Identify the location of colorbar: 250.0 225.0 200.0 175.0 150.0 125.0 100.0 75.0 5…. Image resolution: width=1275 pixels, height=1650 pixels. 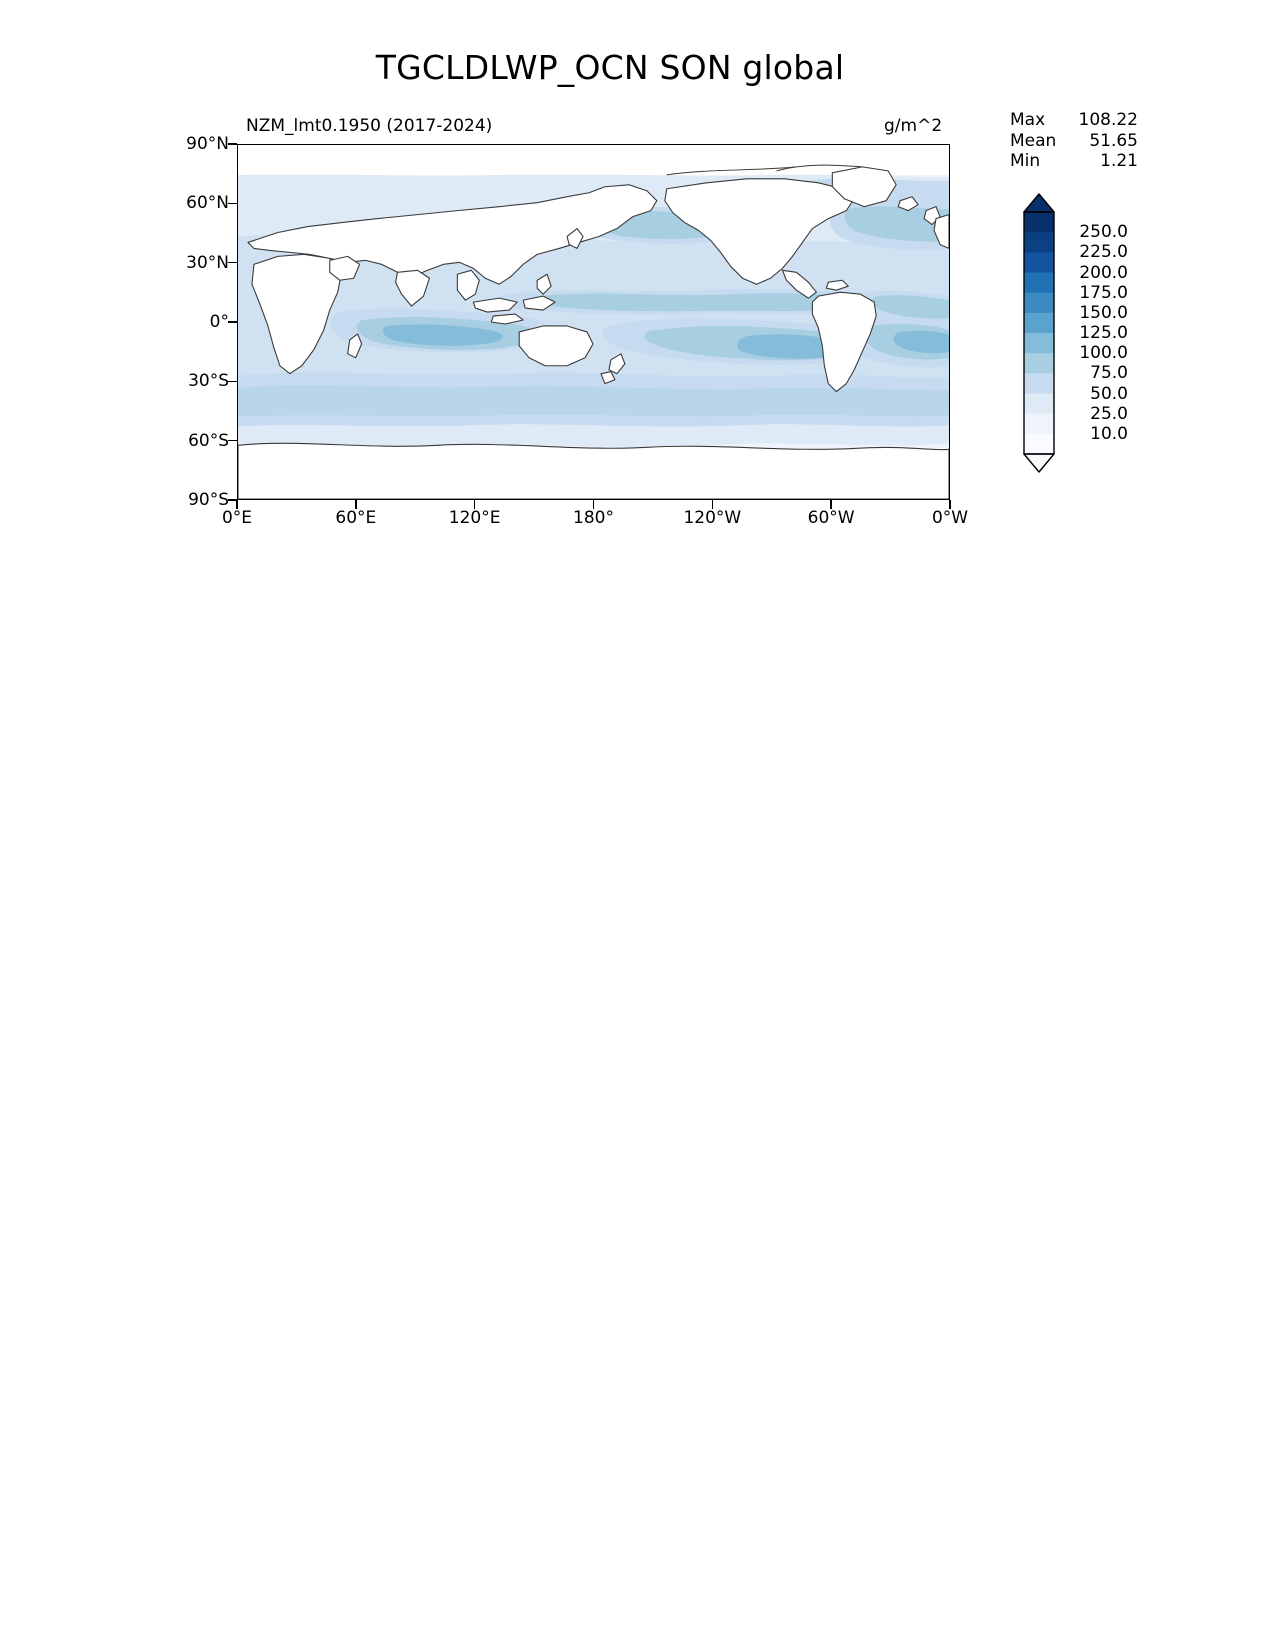
(1076, 333).